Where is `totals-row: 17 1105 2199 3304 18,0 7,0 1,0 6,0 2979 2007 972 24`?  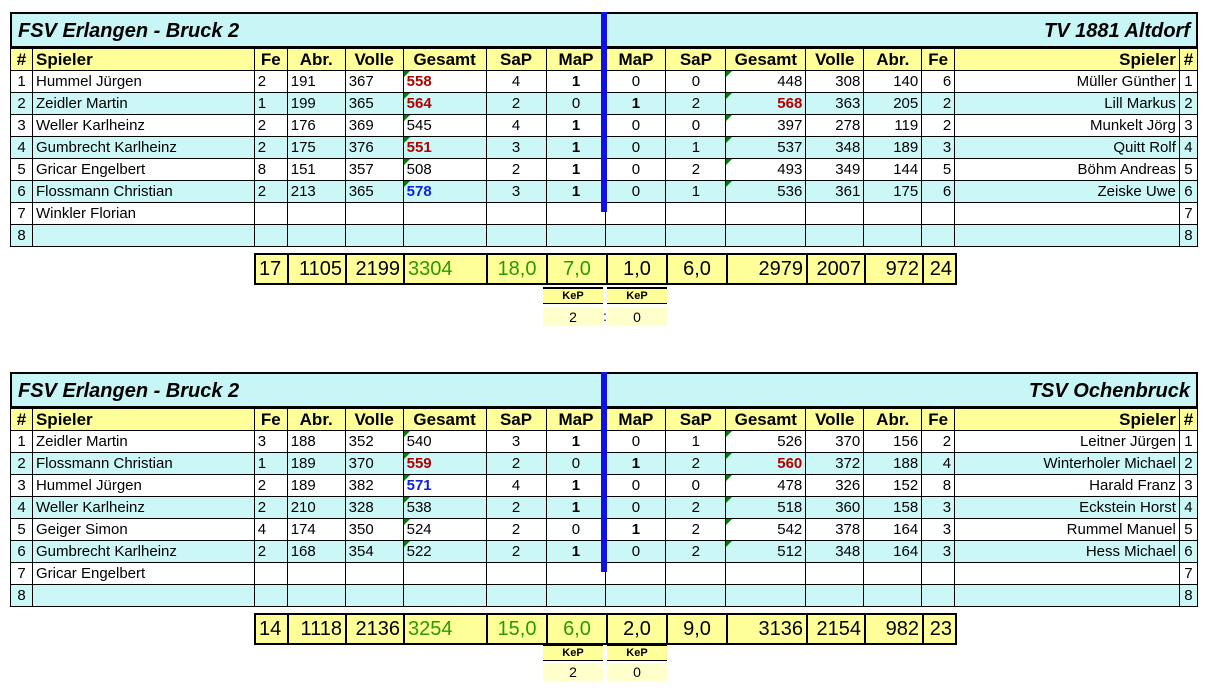 totals-row: 17 1105 2199 3304 18,0 7,0 1,0 6,0 2979 2007 972 24 is located at coordinates (605, 269).